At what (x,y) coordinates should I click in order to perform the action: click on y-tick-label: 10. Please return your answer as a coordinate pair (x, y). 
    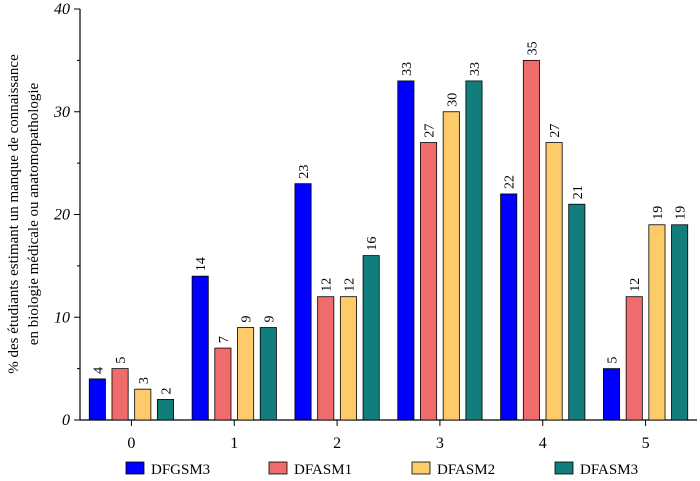
    Looking at the image, I should click on (62, 317).